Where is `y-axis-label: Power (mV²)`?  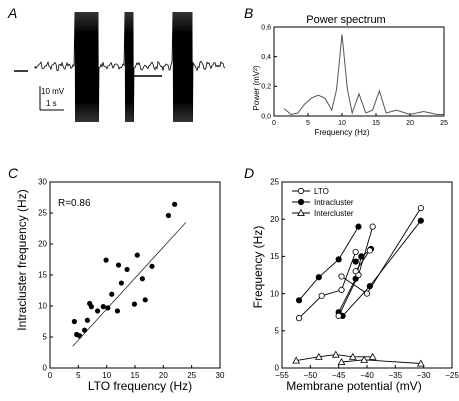 y-axis-label: Power (mV²) is located at coordinates (256, 87).